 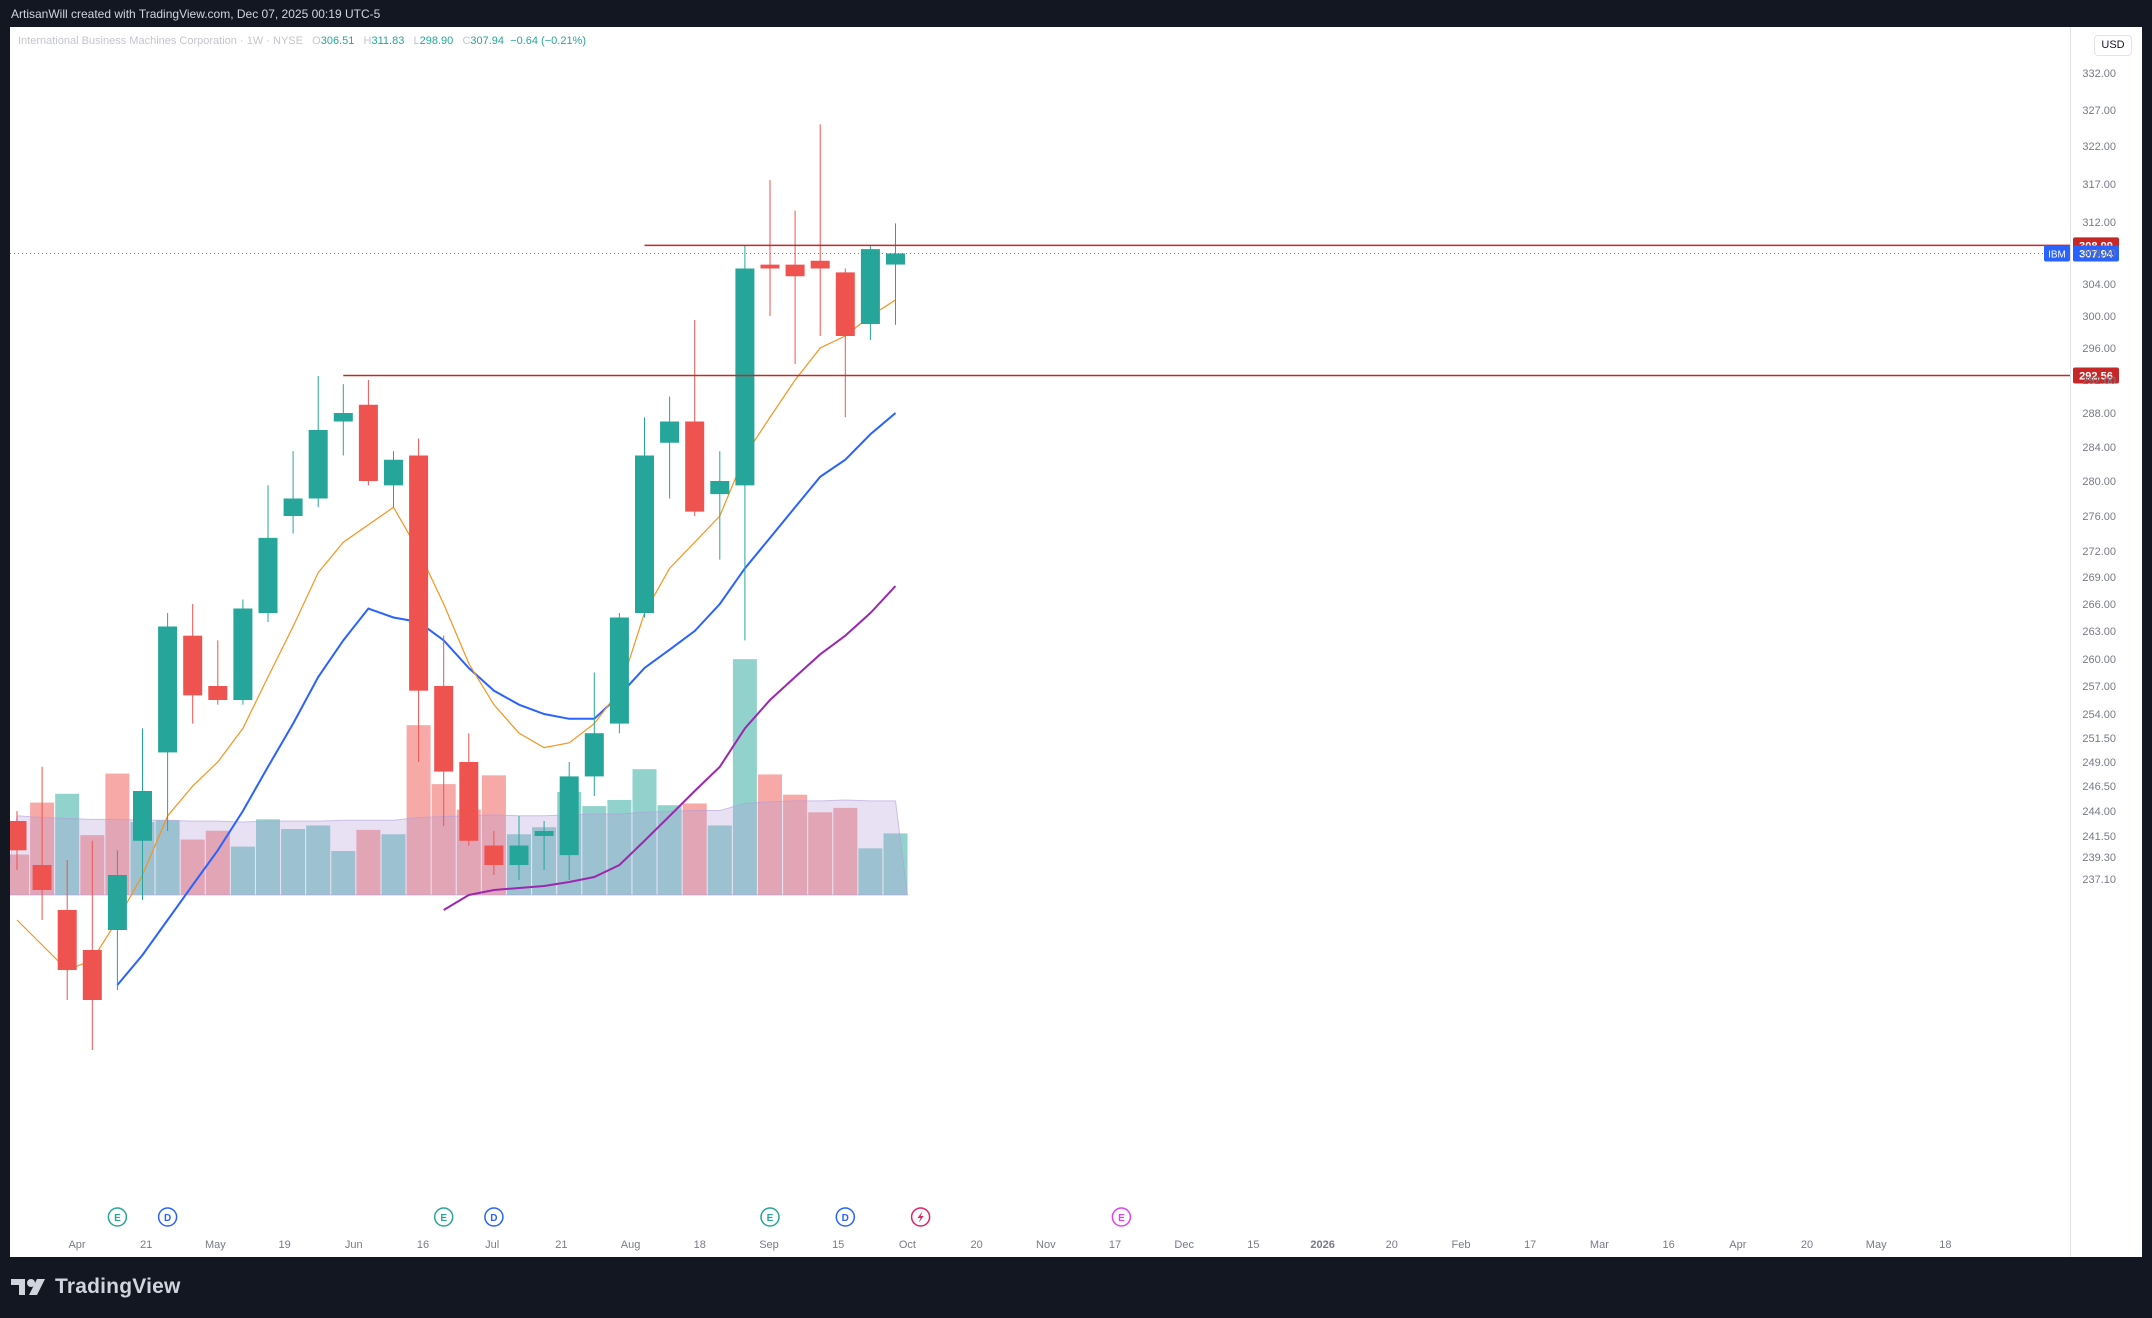 I want to click on legend-exchange: NYSE, so click(x=288, y=41).